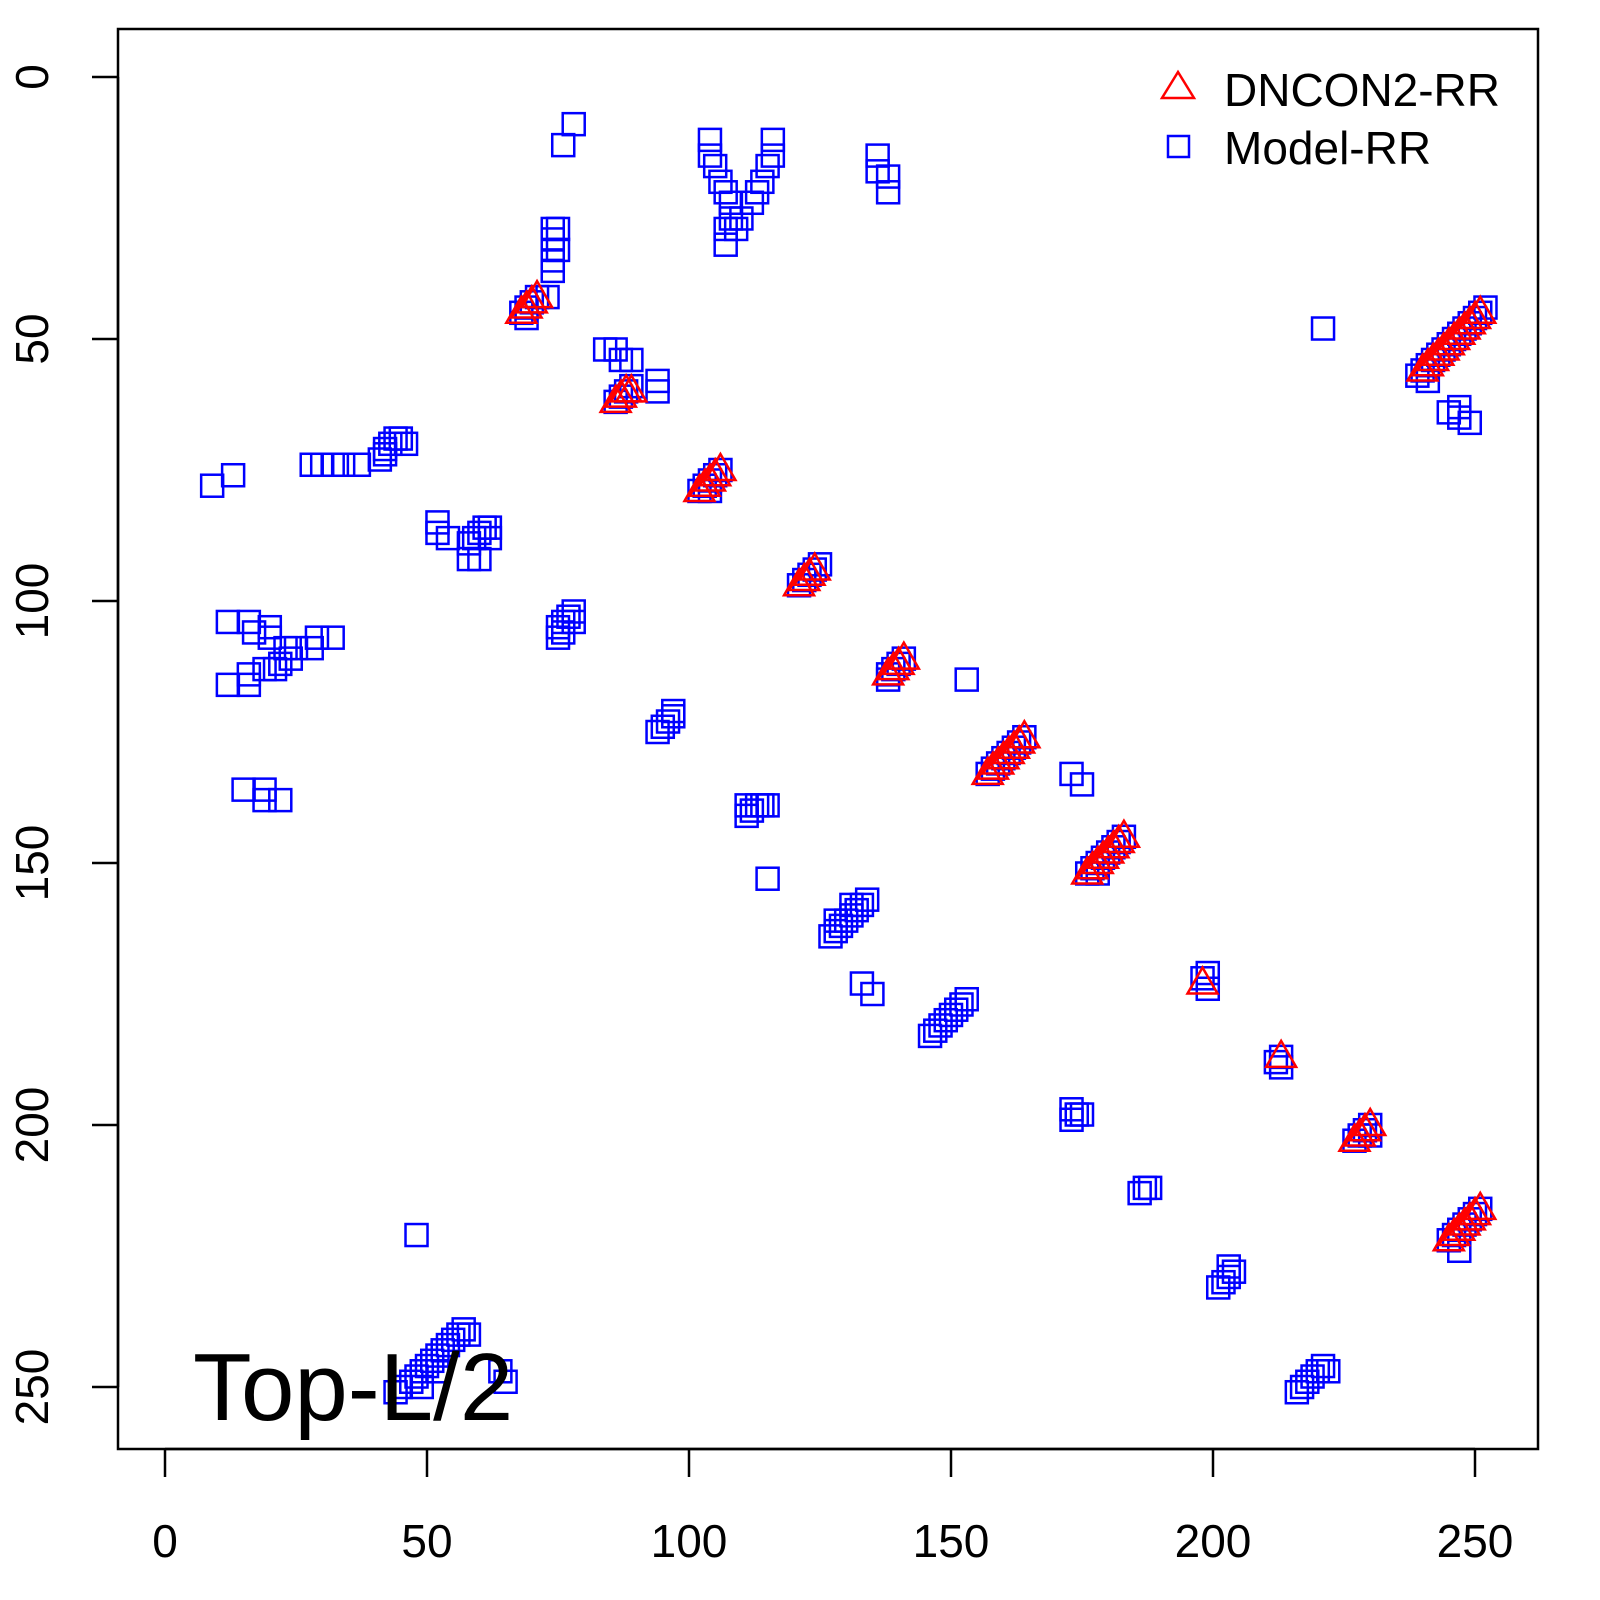 The width and height of the screenshot is (1600, 1600). I want to click on x-tick-label: 150, so click(951, 1541).